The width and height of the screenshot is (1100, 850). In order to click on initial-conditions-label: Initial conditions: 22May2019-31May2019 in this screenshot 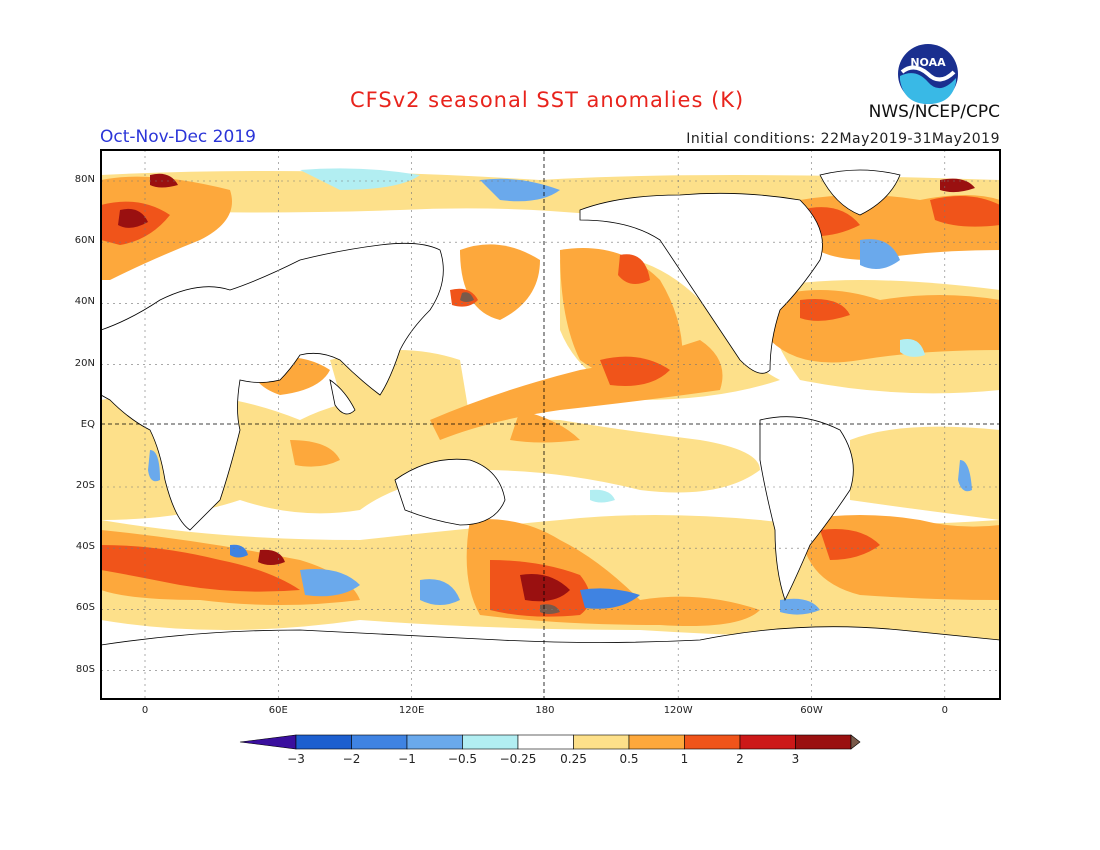, I will do `click(843, 139)`.